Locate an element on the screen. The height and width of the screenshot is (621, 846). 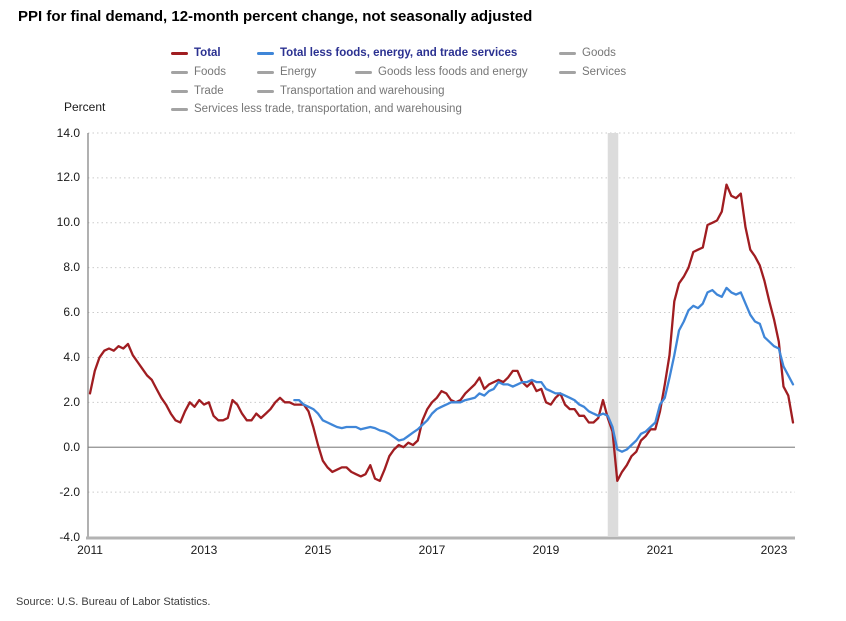
x-axis-label: 2011 is located at coordinates (90, 550).